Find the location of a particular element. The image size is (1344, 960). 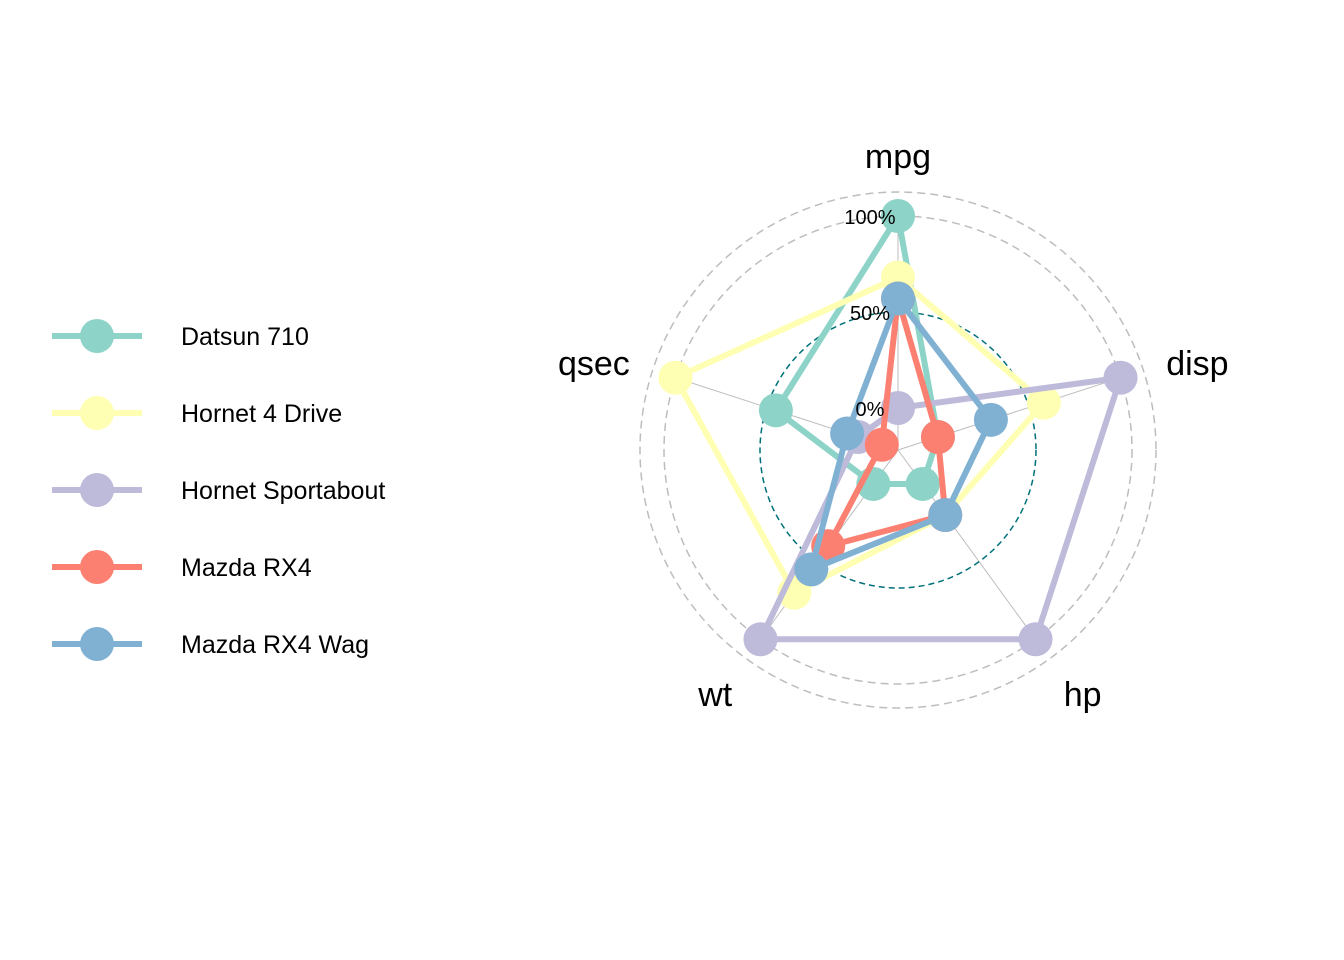

legend-label-0: Datsun 710 is located at coordinates (245, 337).